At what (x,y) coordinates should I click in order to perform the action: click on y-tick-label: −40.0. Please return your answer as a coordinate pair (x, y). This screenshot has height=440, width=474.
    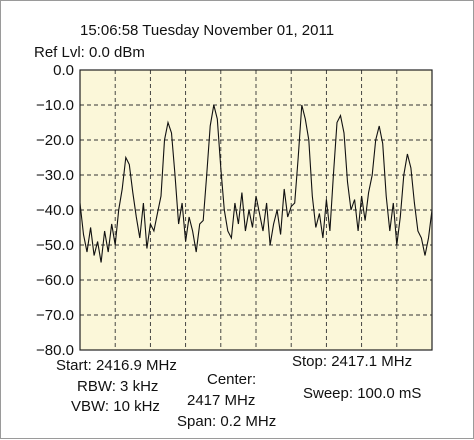
    Looking at the image, I should click on (55, 210).